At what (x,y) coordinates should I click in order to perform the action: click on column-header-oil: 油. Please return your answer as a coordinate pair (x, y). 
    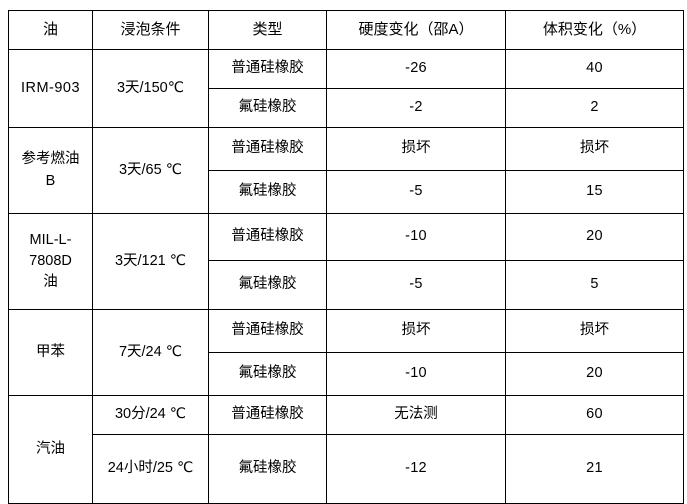
    Looking at the image, I should click on (50, 30).